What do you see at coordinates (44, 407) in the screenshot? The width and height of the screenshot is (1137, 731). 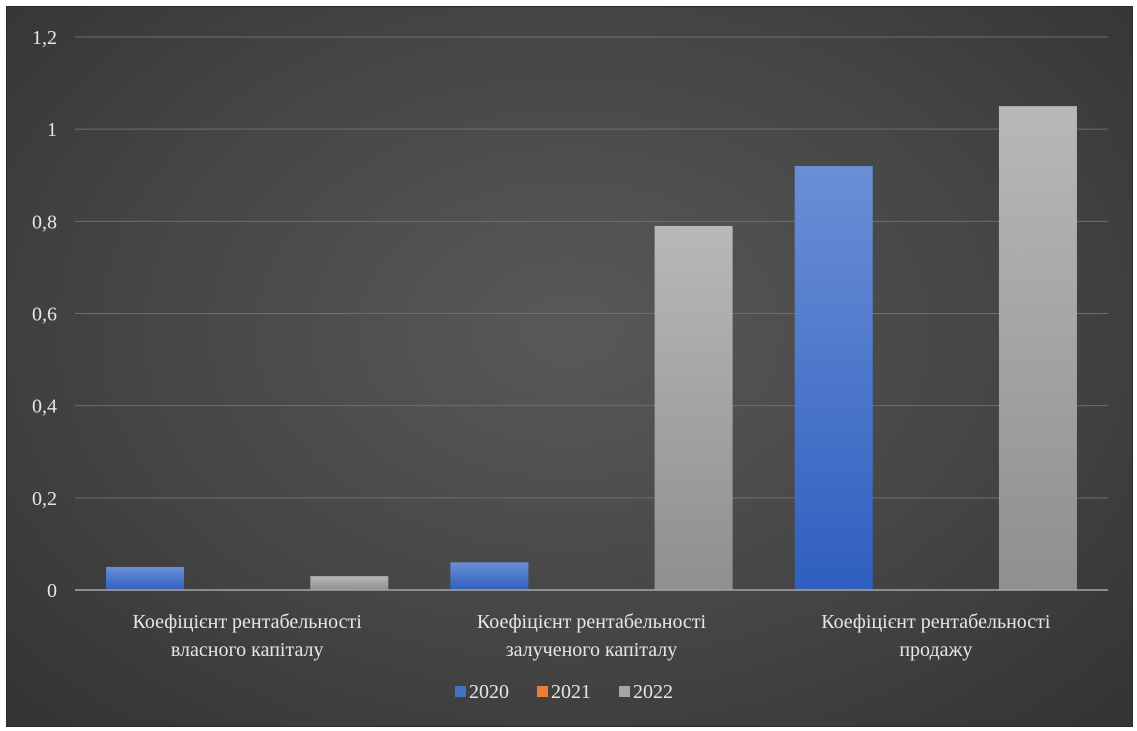 I see `y-tick-label: 0,4` at bounding box center [44, 407].